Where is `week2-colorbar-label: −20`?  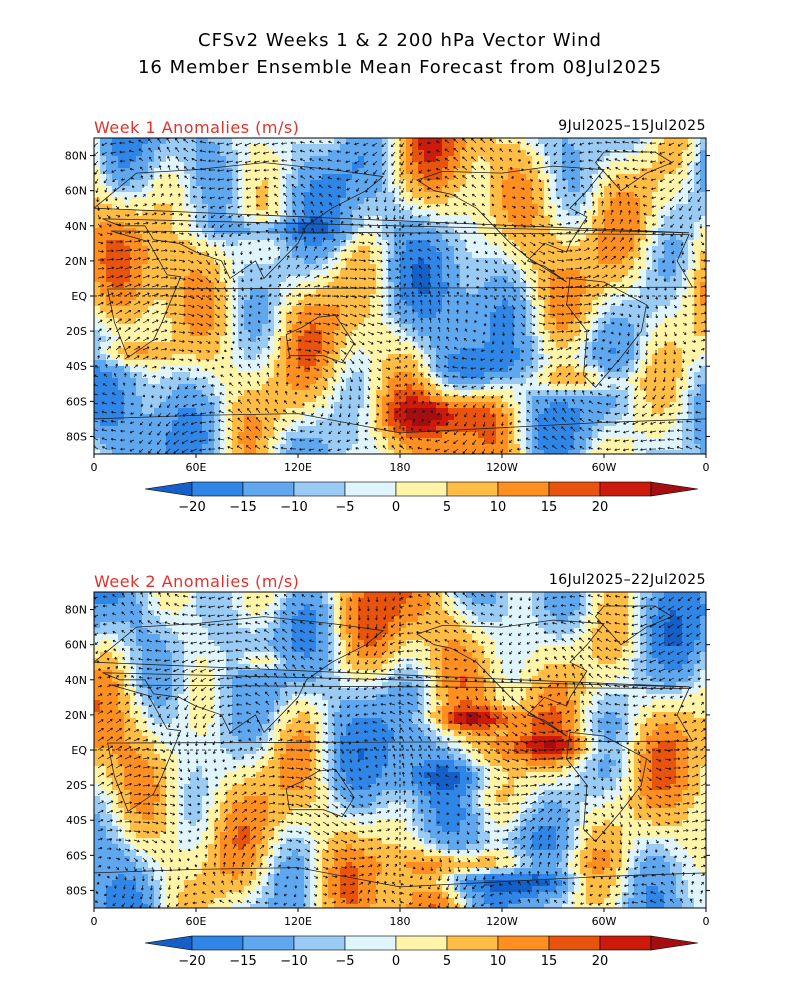 week2-colorbar-label: −20 is located at coordinates (191, 961).